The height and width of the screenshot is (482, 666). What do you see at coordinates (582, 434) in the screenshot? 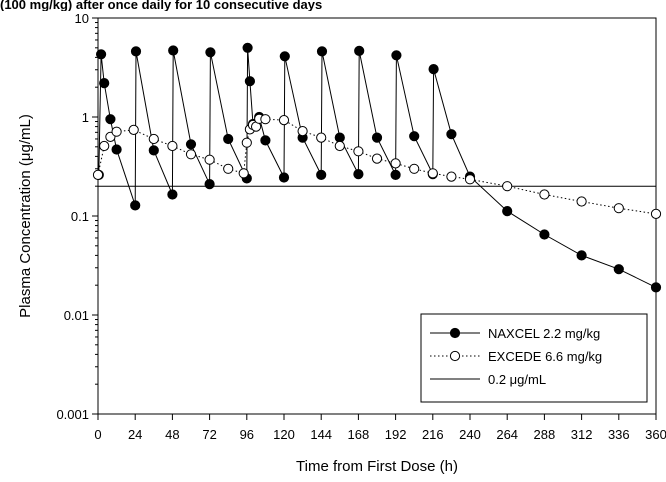
I see `x-tick-label: 312` at bounding box center [582, 434].